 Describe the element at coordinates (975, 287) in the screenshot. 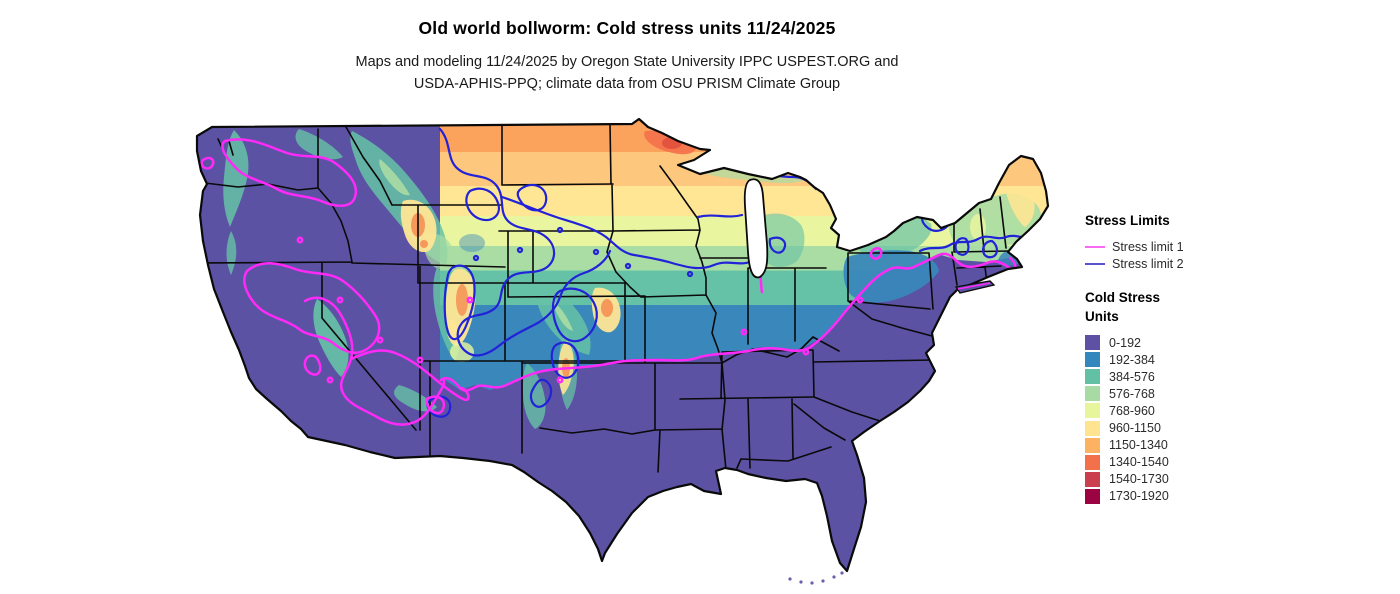

I see `long-island` at that location.